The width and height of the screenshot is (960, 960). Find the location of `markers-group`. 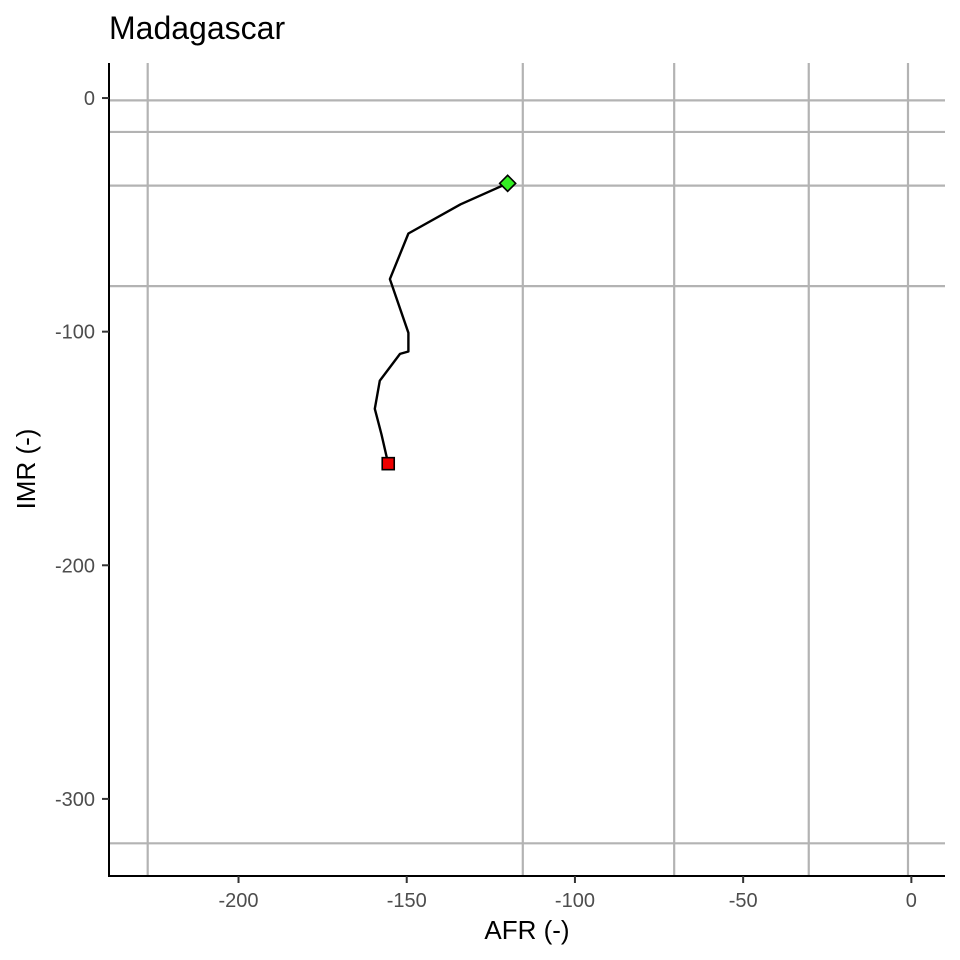

markers-group is located at coordinates (449, 322).